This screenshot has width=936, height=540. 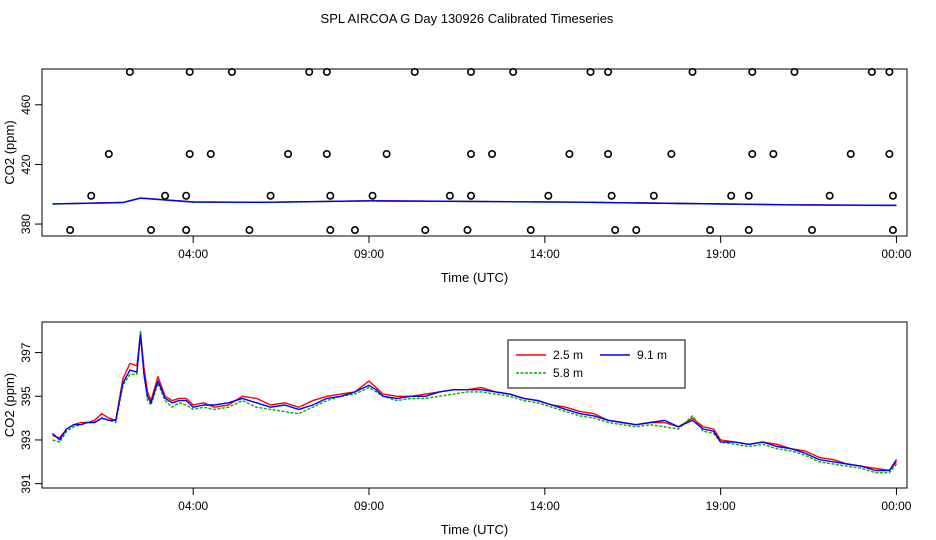 I want to click on y-tick-label: 420, so click(x=26, y=164).